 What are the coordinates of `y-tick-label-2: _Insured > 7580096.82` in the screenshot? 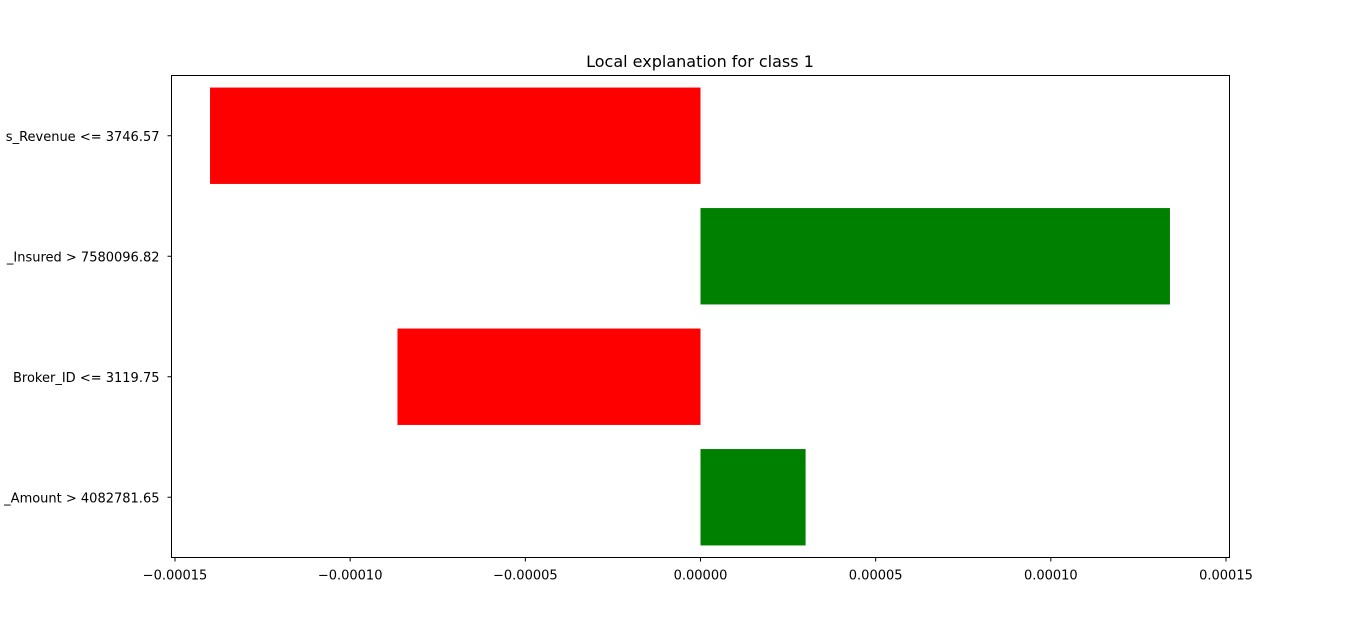 It's located at (83, 257).